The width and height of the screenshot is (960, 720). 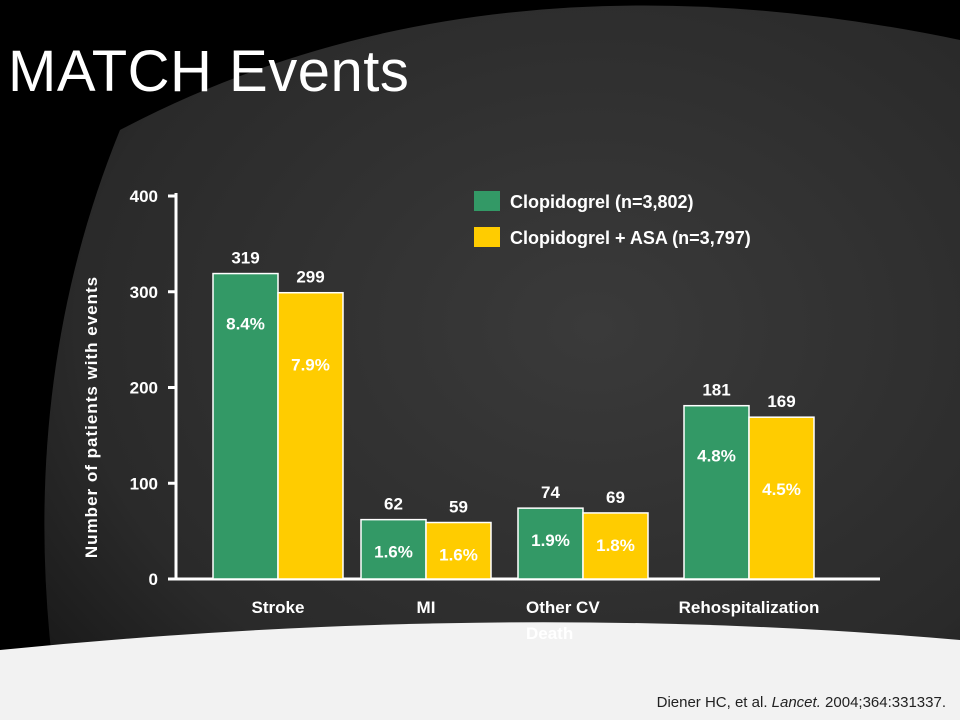 I want to click on bar-value-label: 59, so click(x=458, y=507).